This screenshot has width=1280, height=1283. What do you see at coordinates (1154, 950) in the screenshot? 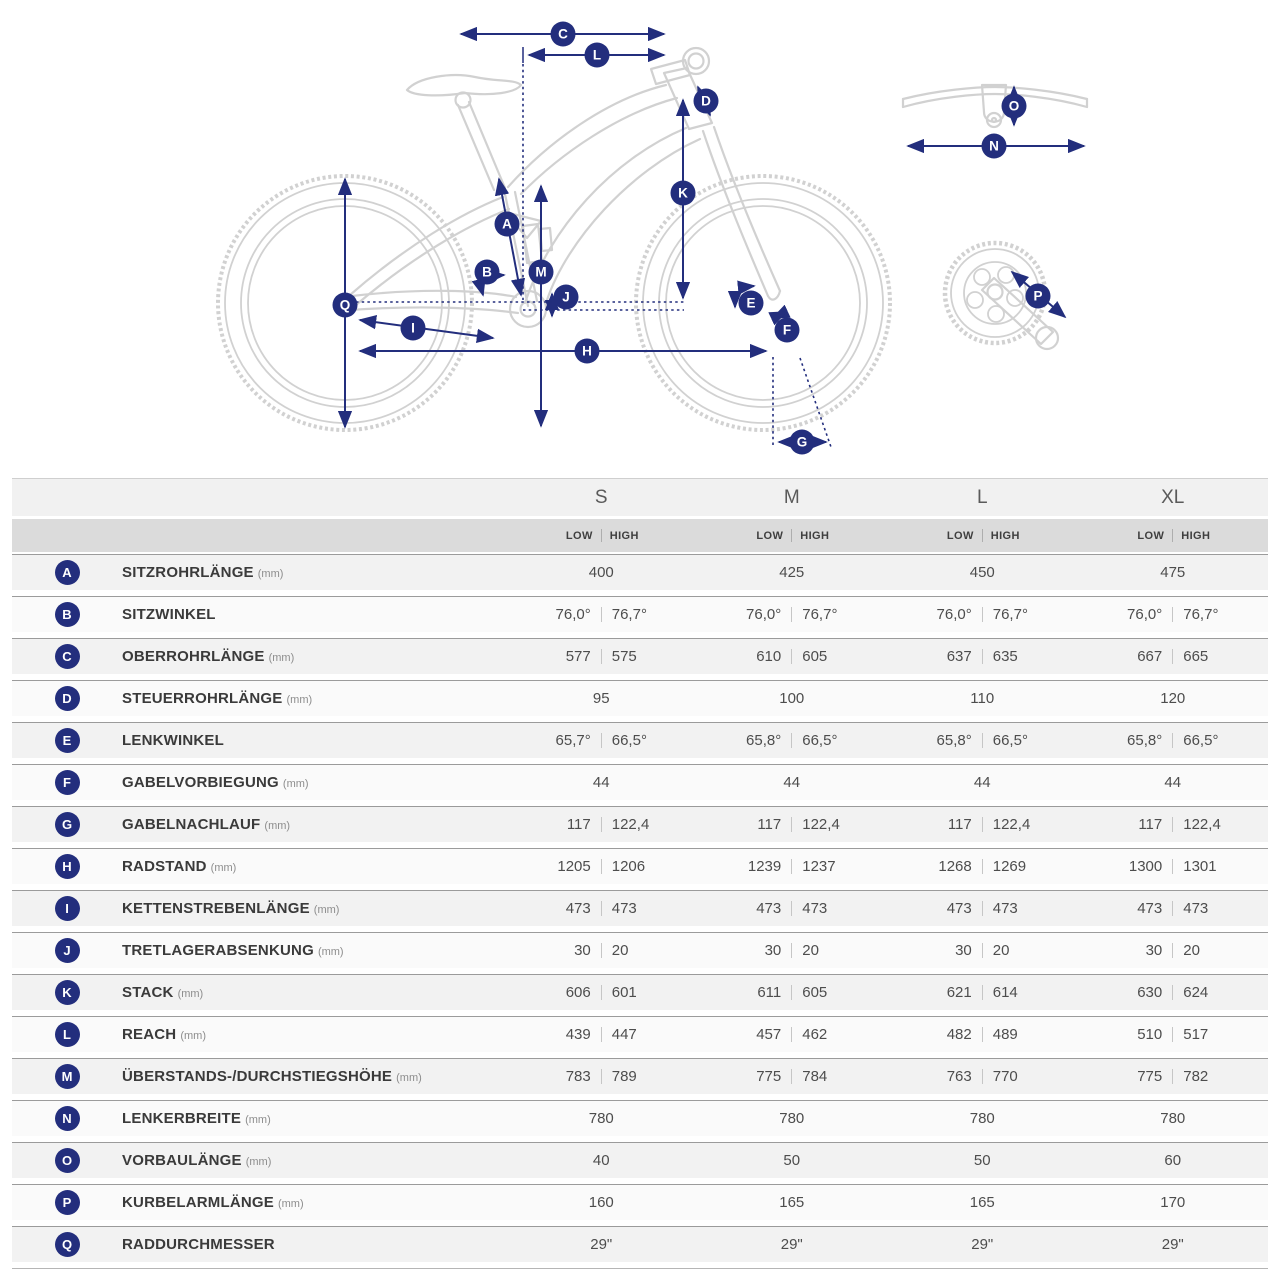
I see `value-low: 30` at bounding box center [1154, 950].